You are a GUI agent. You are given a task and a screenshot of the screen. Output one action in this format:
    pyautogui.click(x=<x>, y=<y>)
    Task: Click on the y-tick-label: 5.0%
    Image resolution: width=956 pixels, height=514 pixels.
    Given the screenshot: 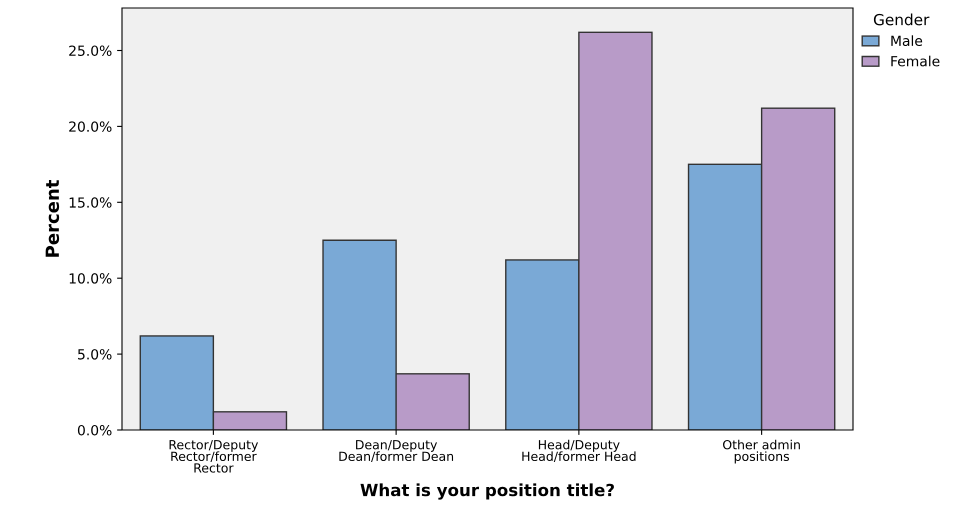 What is the action you would take?
    pyautogui.click(x=95, y=354)
    